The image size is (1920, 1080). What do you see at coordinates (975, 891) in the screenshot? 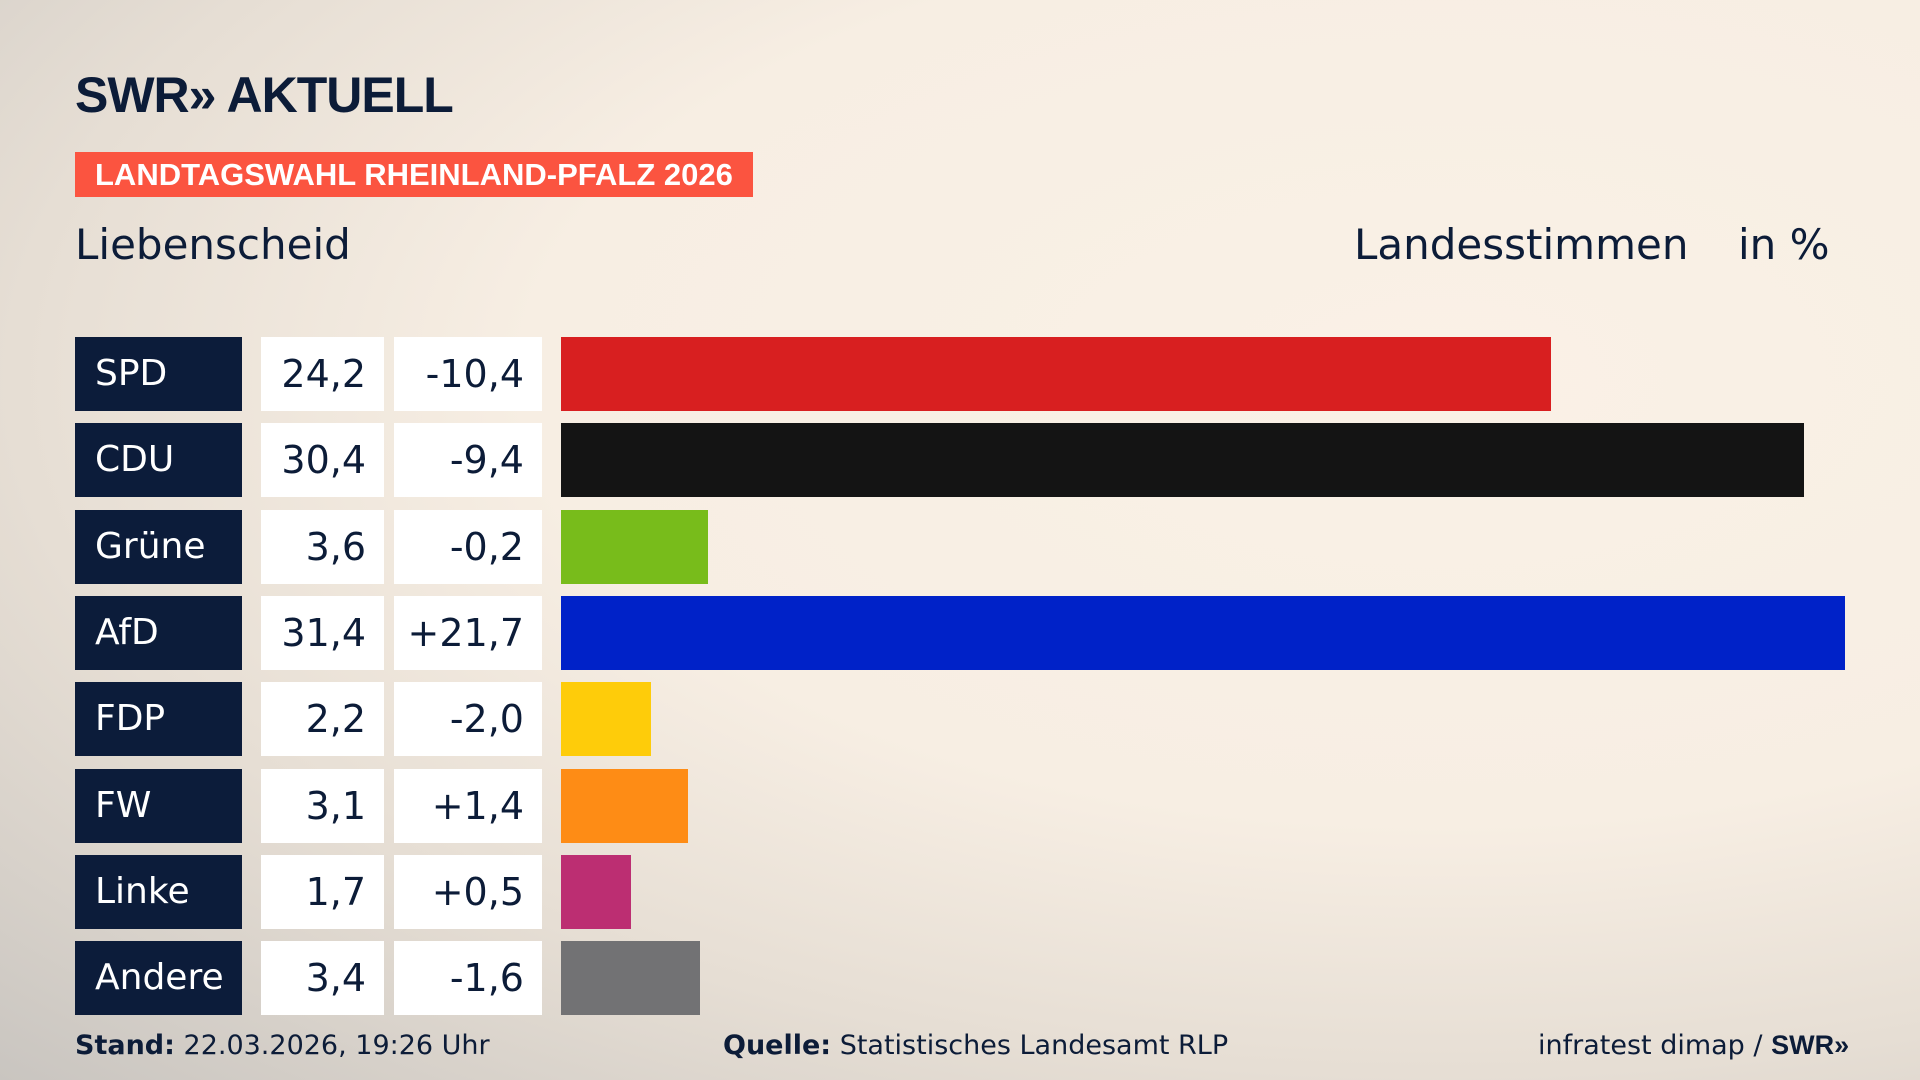
I see `result-row: Linke 1,7 +0,5` at bounding box center [975, 891].